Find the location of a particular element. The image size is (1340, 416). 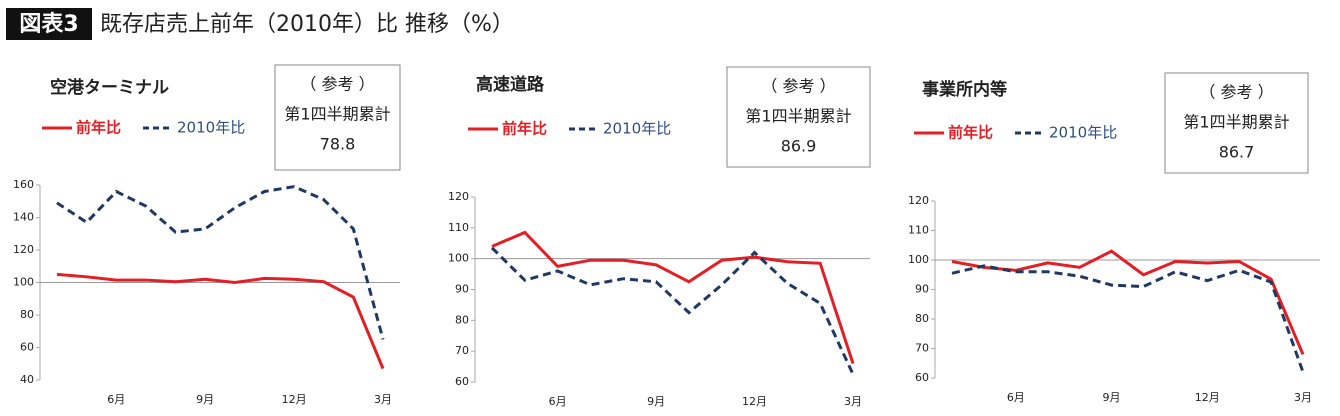

note-value: 78.8 is located at coordinates (338, 144).